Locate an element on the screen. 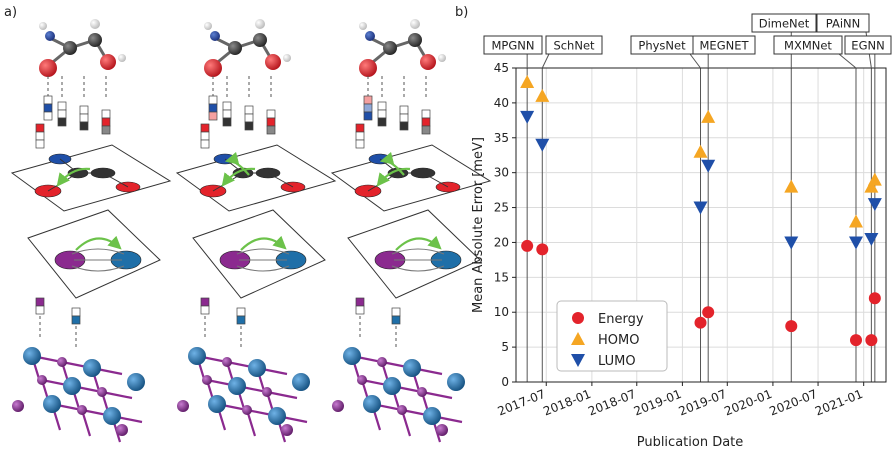  connector is located at coordinates (115, 180).